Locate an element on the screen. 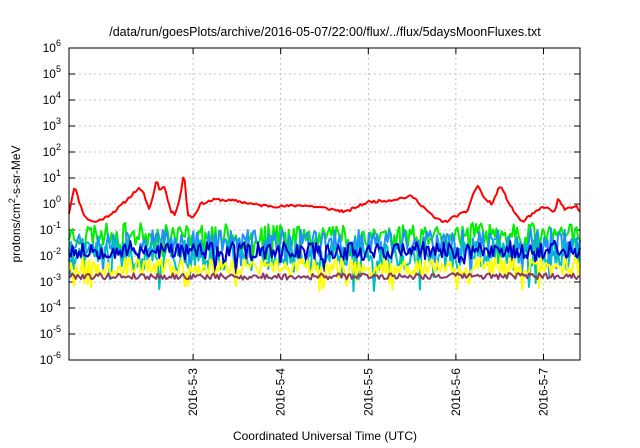  y-tick-label: 10⁴ is located at coordinates (52, 98).